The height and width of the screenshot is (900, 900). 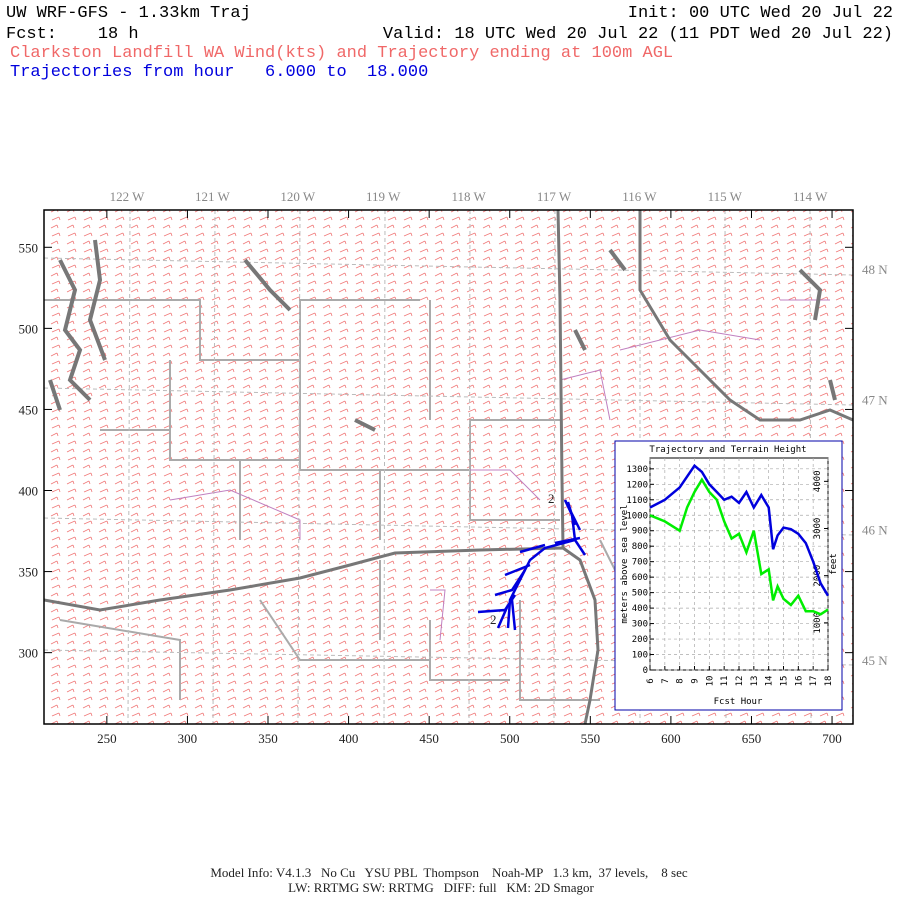 What do you see at coordinates (738, 702) in the screenshot?
I see `x-axis-label: Fcst Hour` at bounding box center [738, 702].